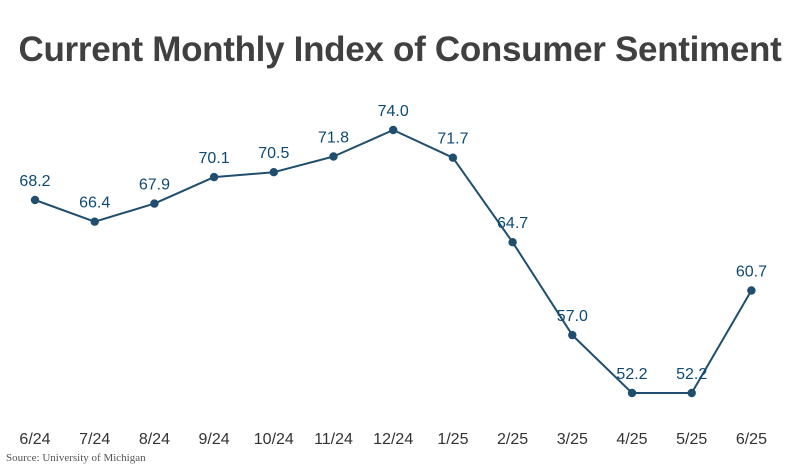 The width and height of the screenshot is (800, 473). What do you see at coordinates (751, 439) in the screenshot?
I see `x-tick-label: 6/25` at bounding box center [751, 439].